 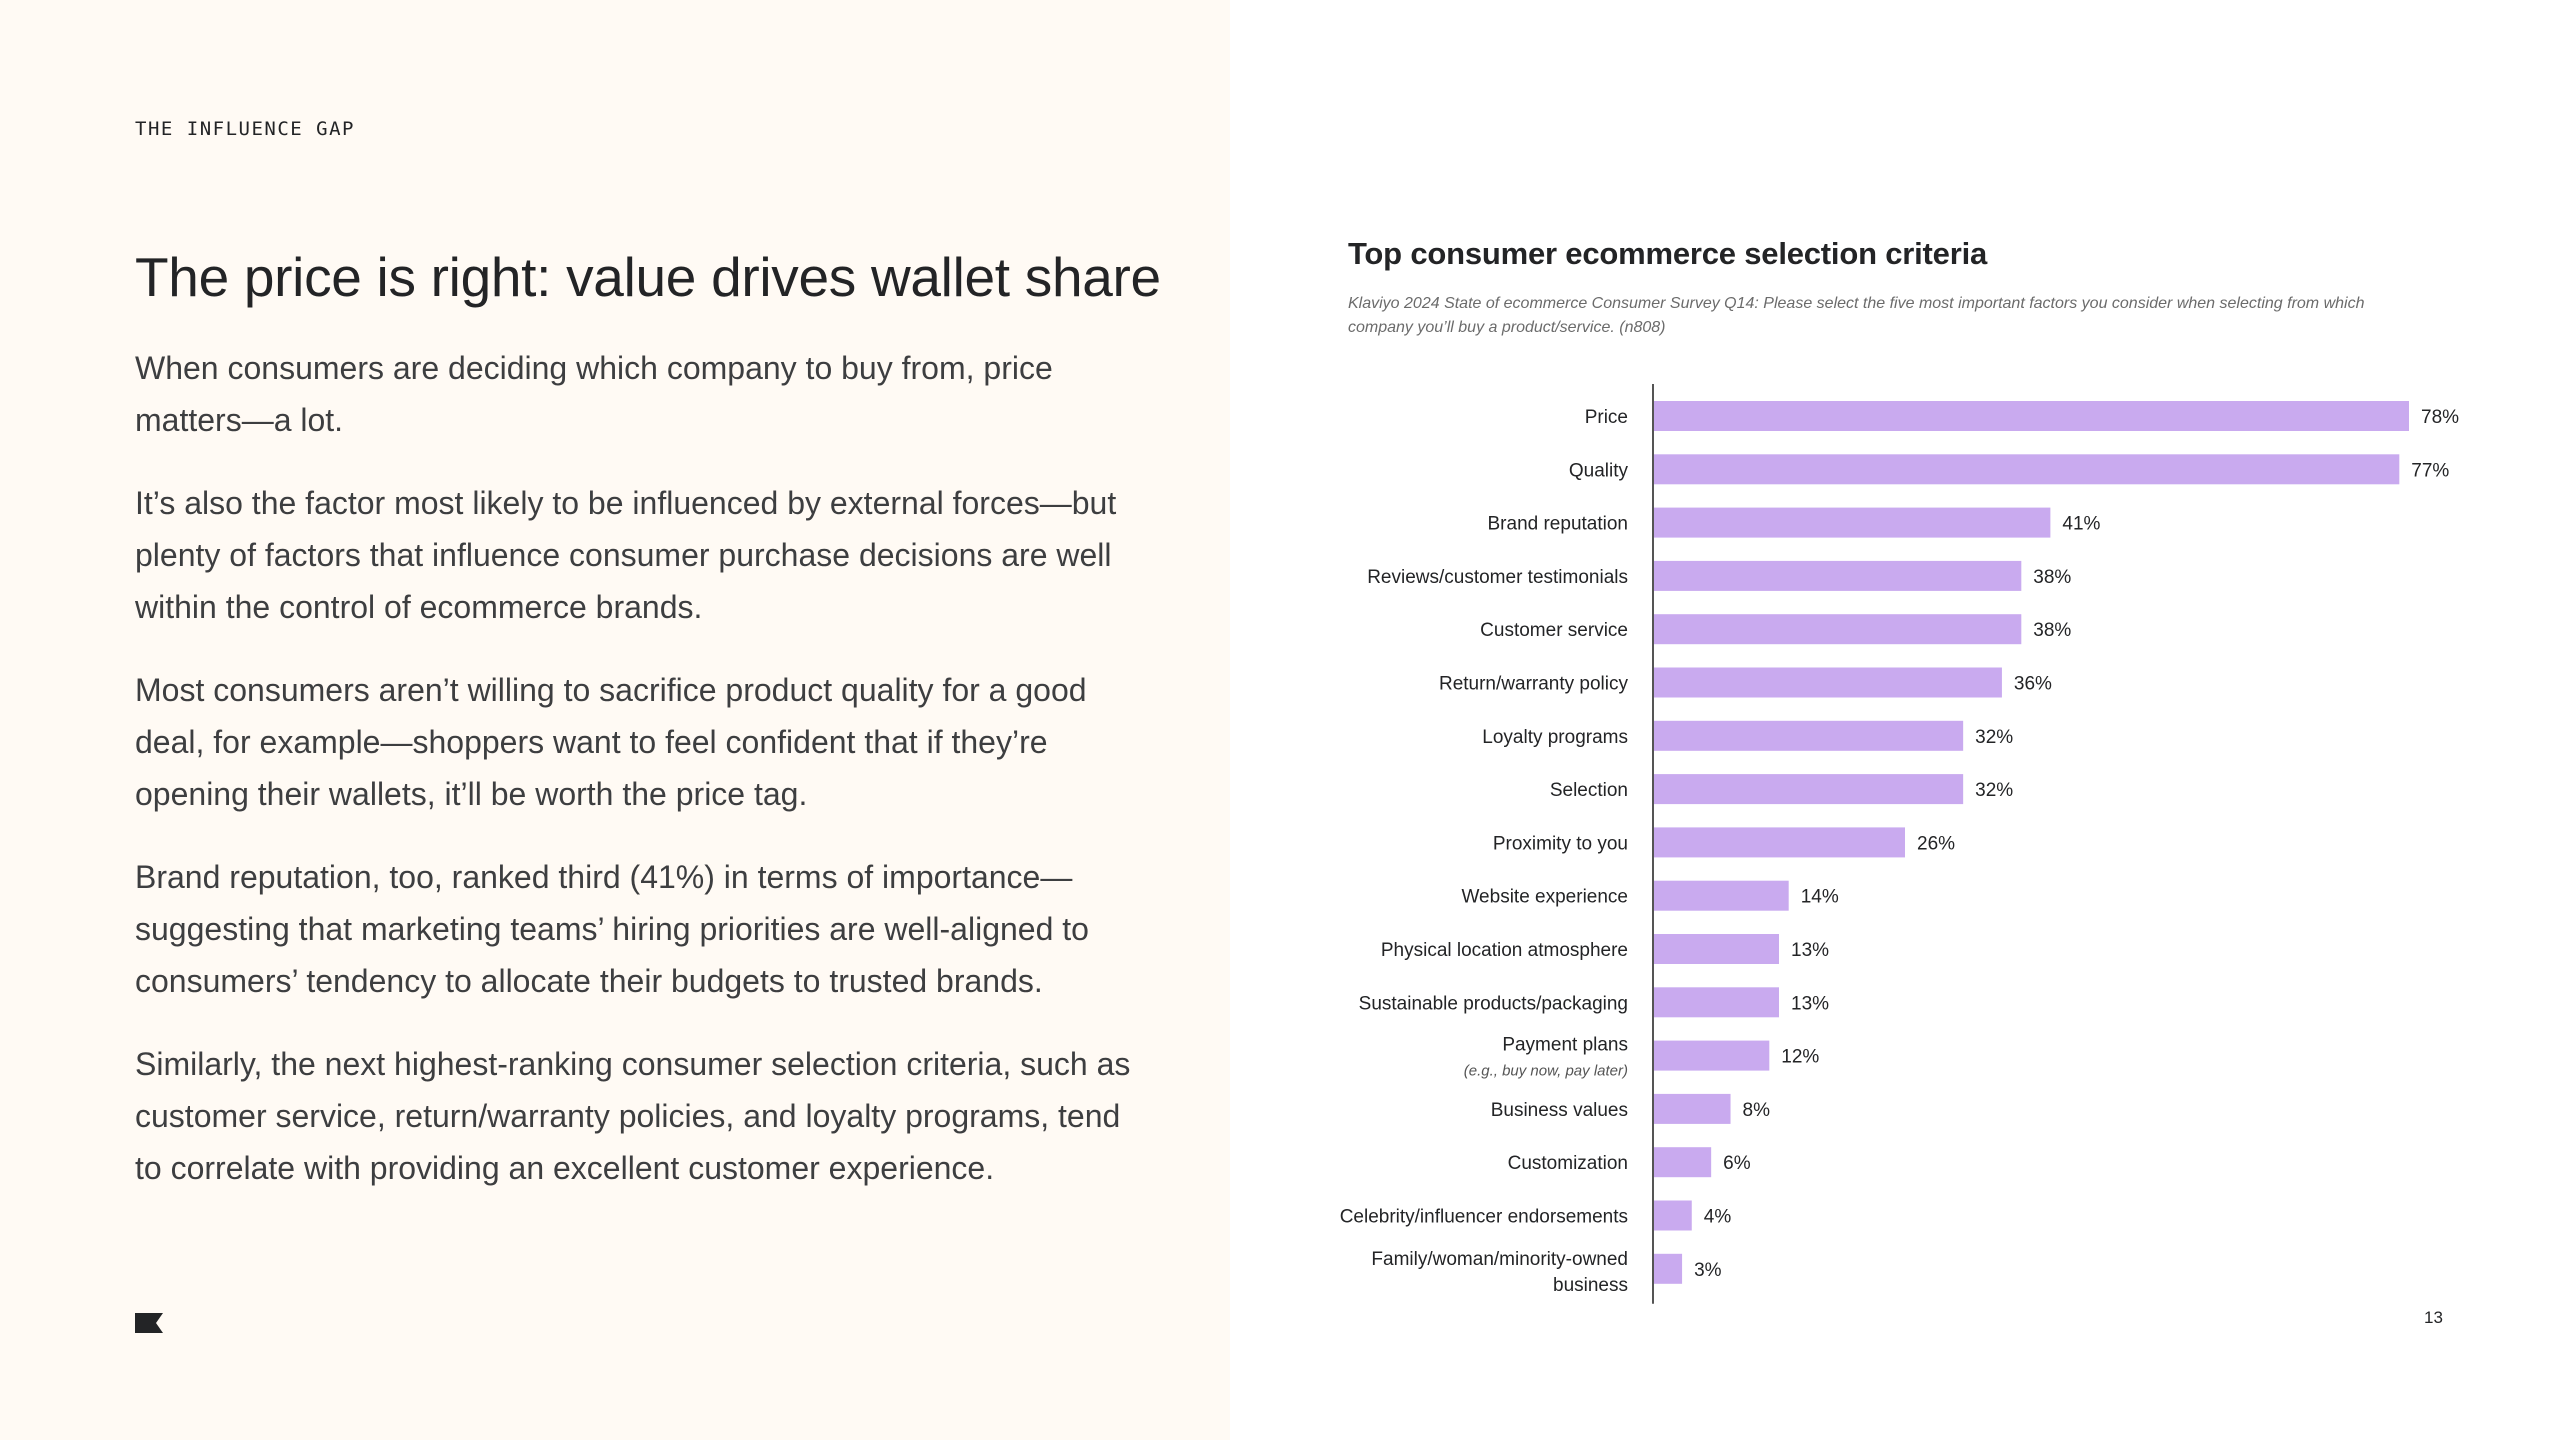 What do you see at coordinates (1590, 1285) in the screenshot?
I see `category-label-line2: business` at bounding box center [1590, 1285].